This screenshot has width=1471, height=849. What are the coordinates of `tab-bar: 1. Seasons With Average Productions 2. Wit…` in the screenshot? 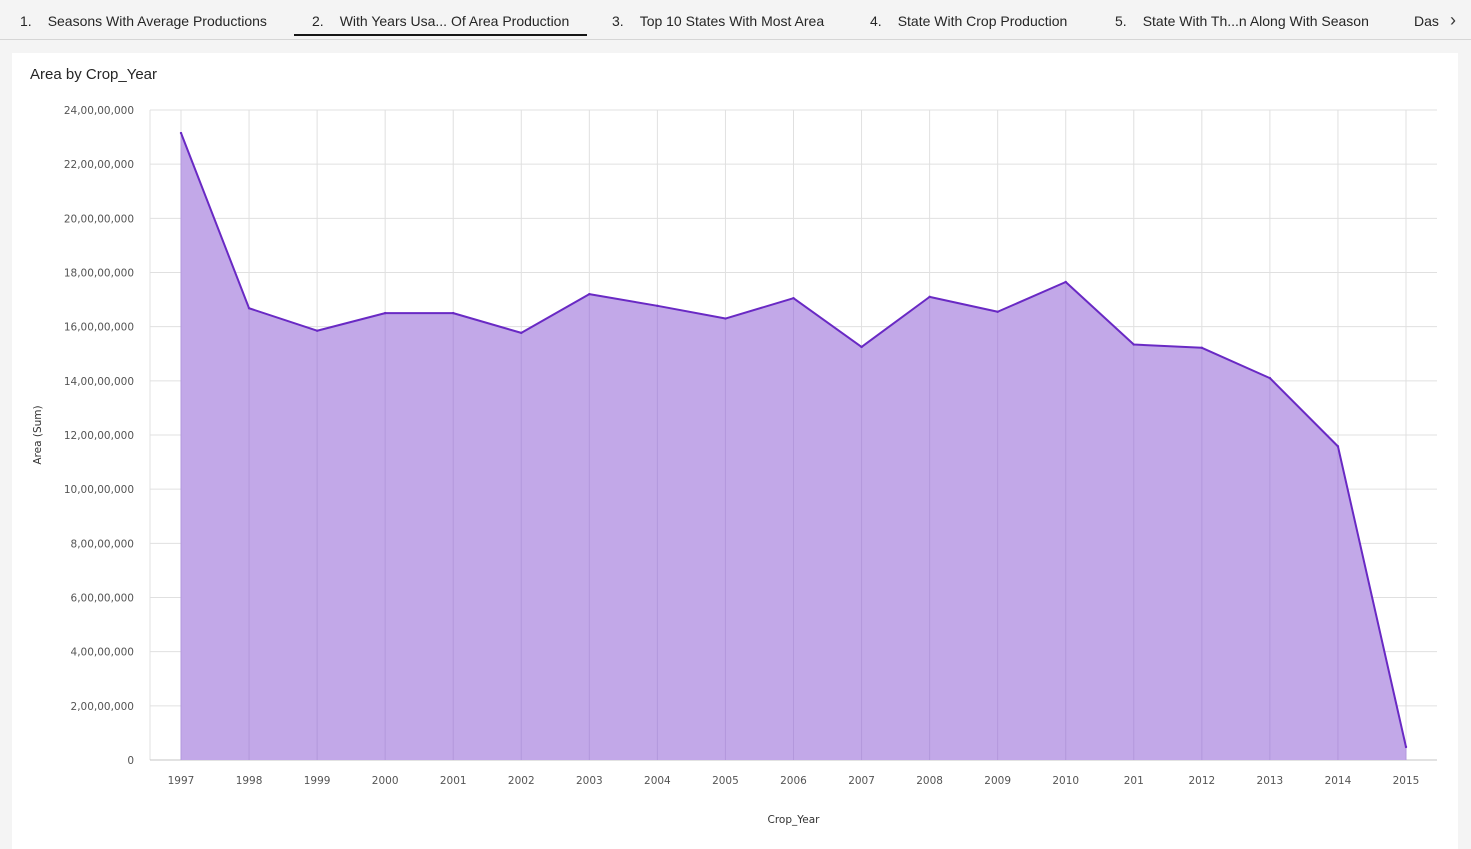 It's located at (735, 20).